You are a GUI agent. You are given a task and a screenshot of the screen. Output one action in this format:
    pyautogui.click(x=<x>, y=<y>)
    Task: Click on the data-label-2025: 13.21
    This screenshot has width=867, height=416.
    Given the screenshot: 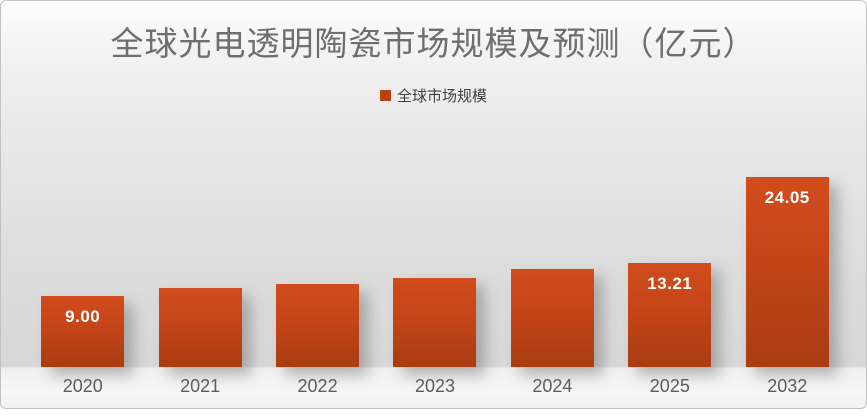 What is the action you would take?
    pyautogui.click(x=670, y=283)
    